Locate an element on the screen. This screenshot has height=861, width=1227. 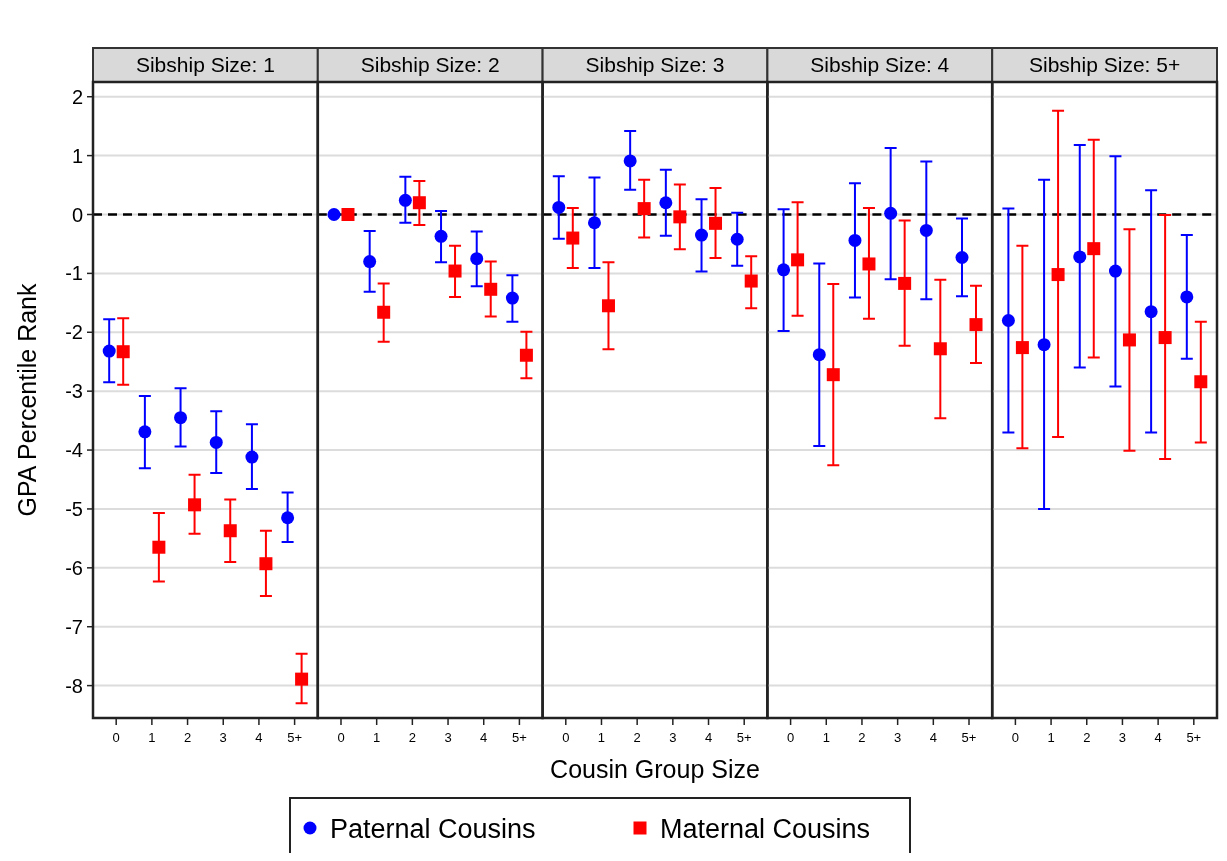
y-tick-label: 0 is located at coordinates (77, 214).